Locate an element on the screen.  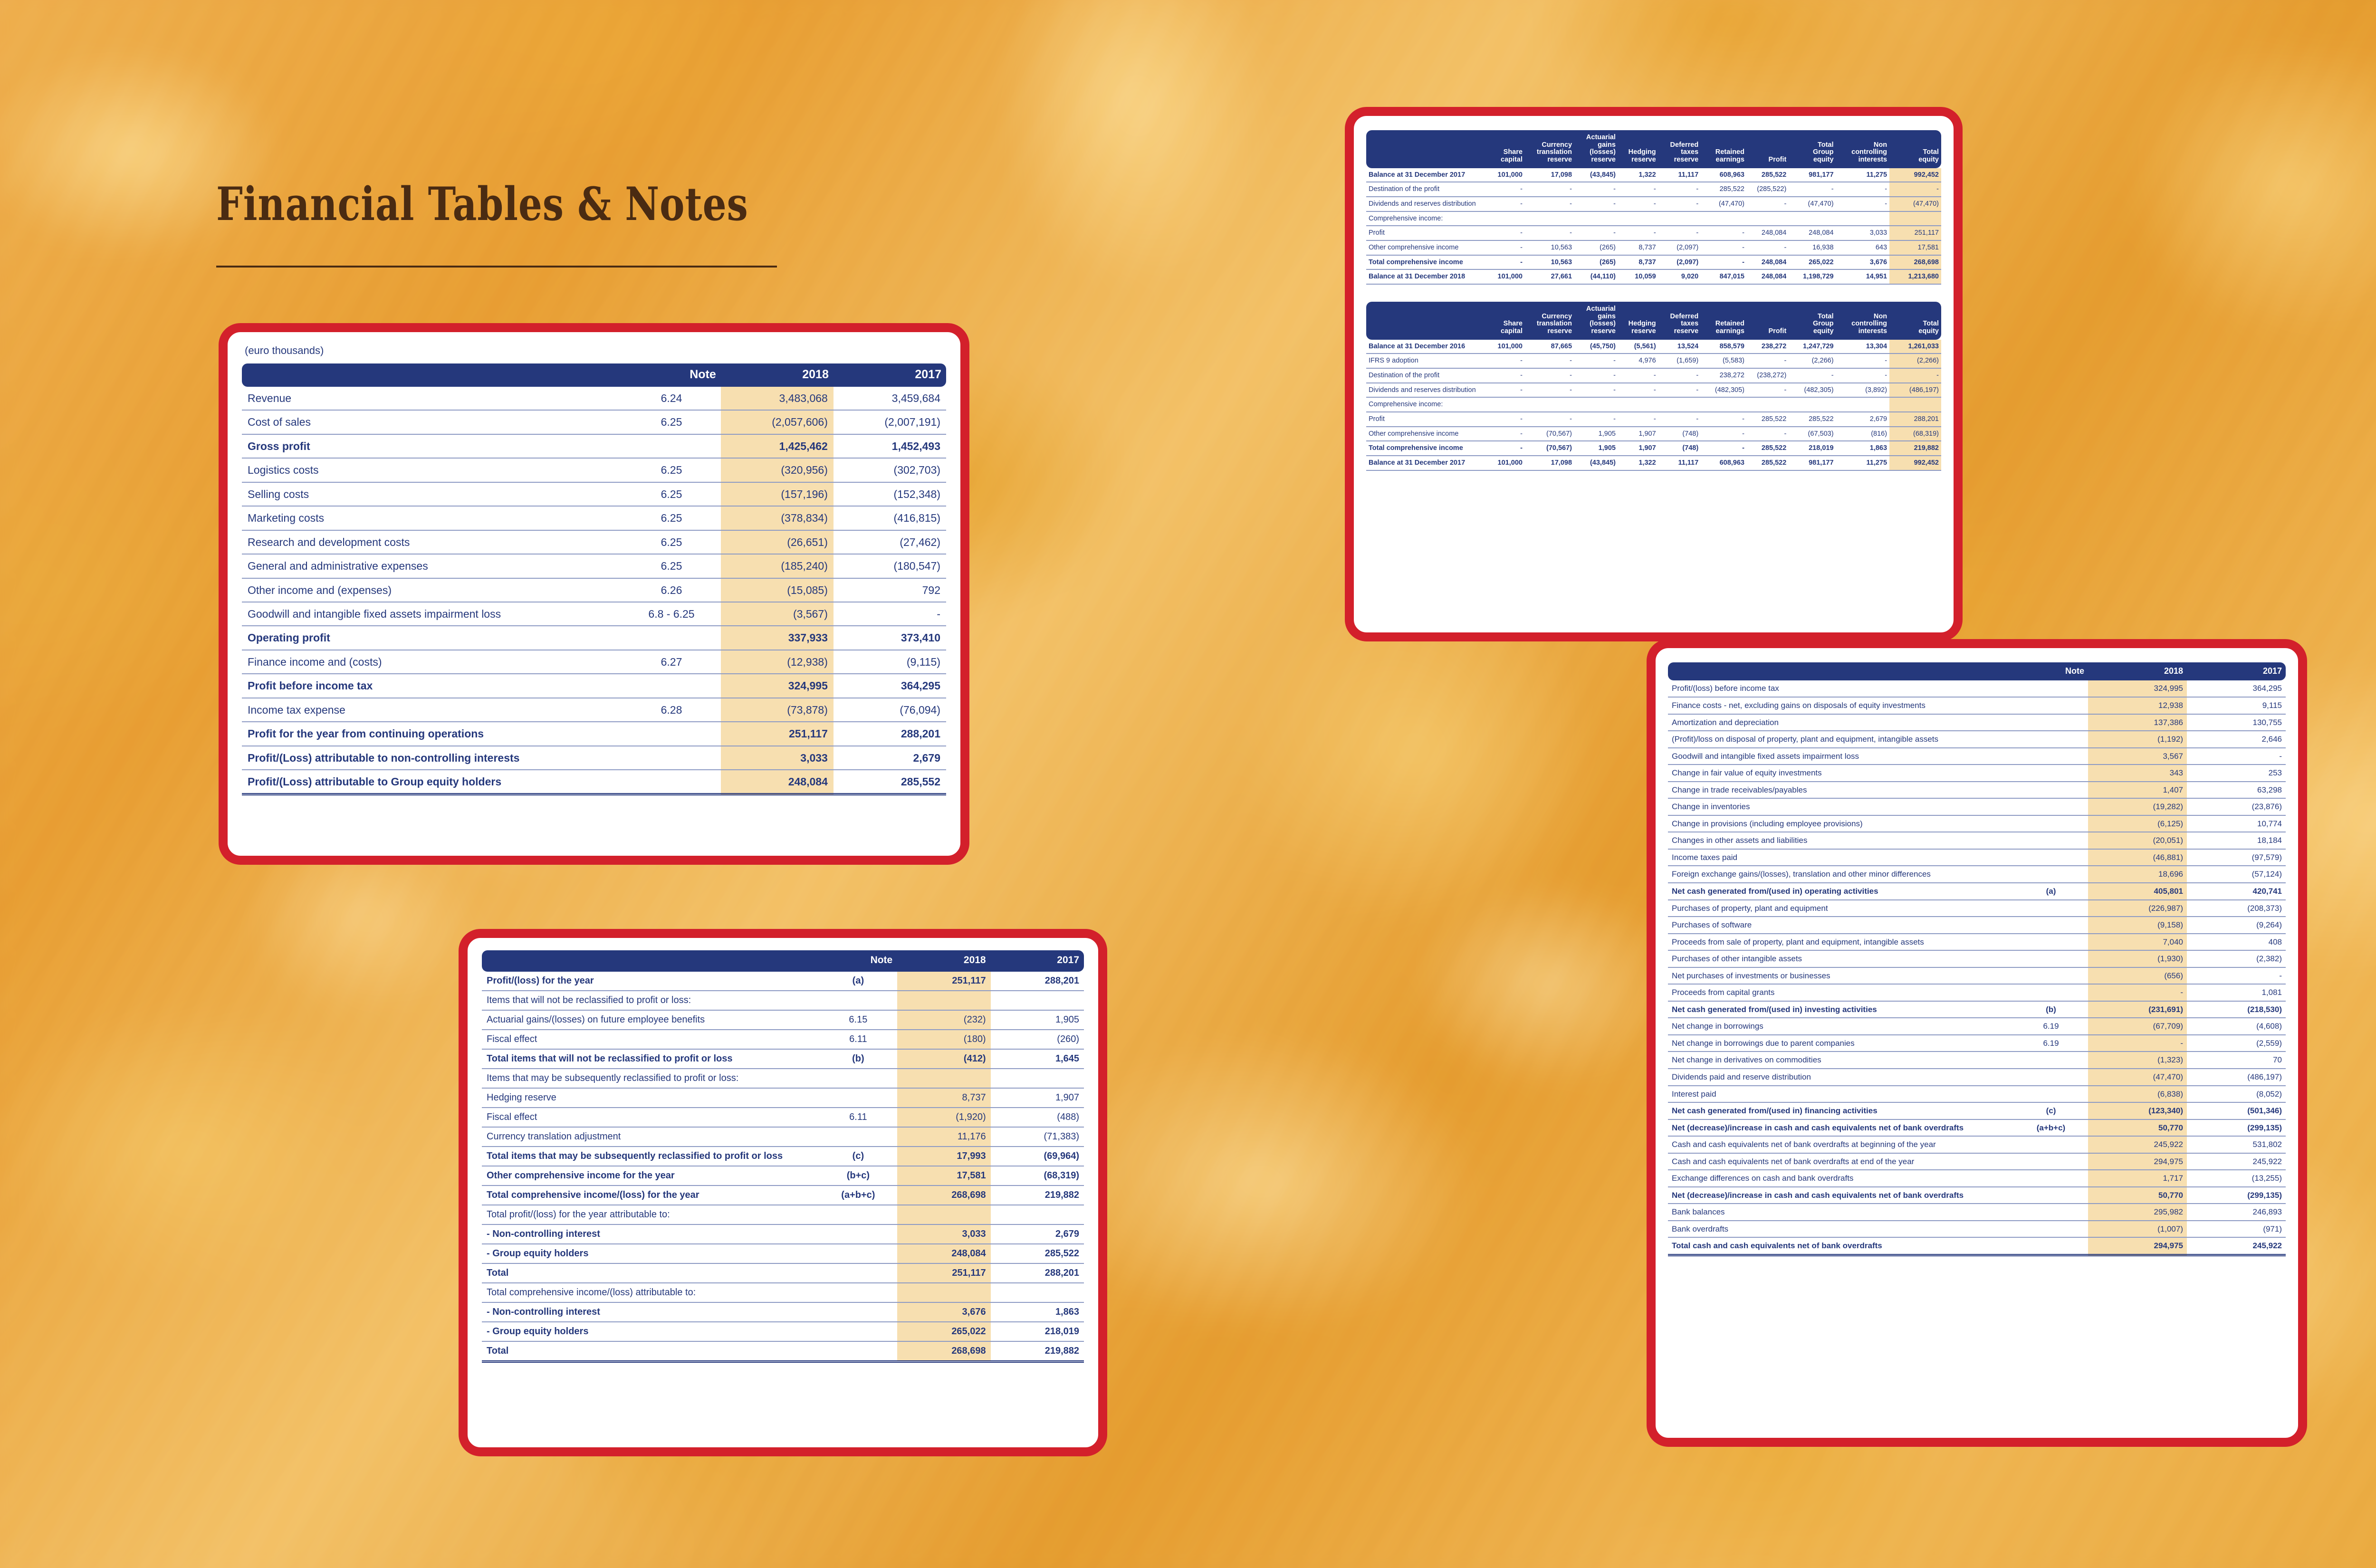
row-value-8: 218,019 is located at coordinates (1812, 448).